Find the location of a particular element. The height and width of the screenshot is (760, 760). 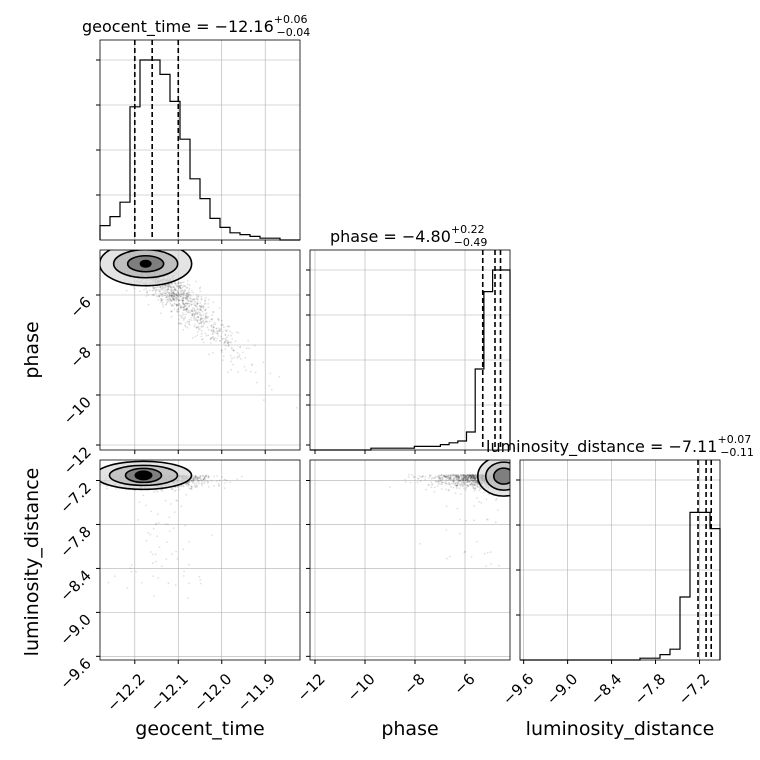

xtick-label-phase-1: −10 is located at coordinates (361, 687).